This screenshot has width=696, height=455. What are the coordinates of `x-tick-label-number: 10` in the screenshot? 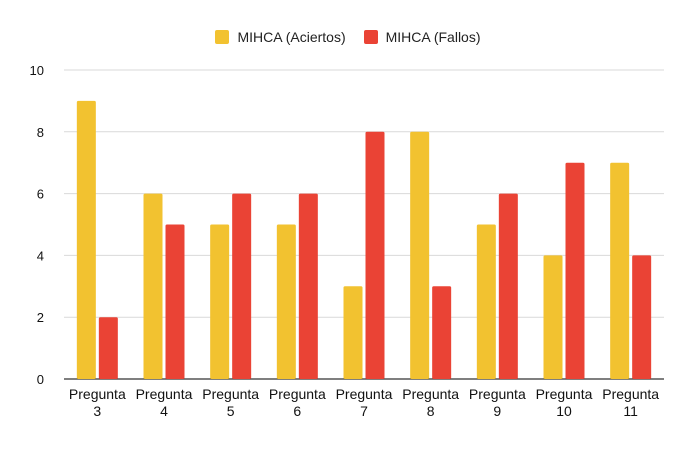 It's located at (564, 411).